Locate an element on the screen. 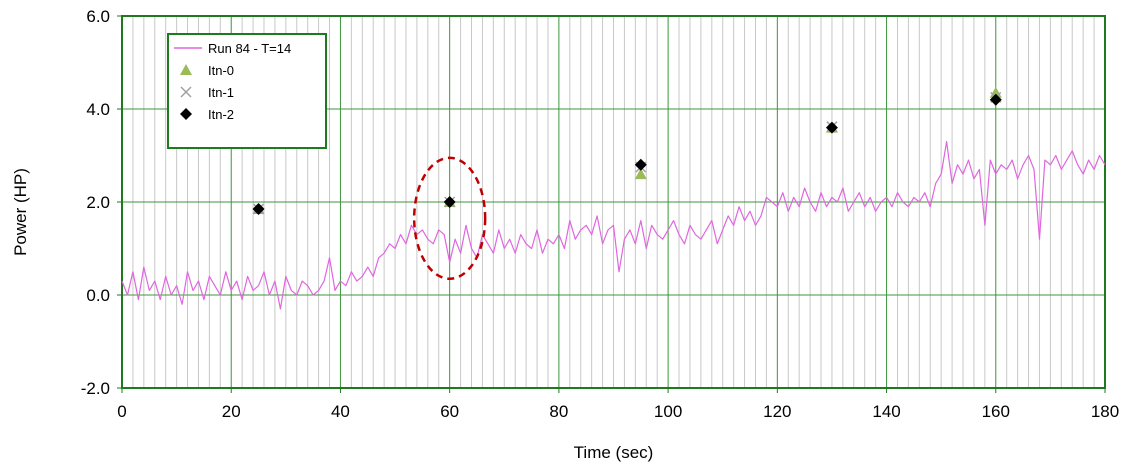 The height and width of the screenshot is (468, 1134). x-axis-title: Time (sec) is located at coordinates (614, 452).